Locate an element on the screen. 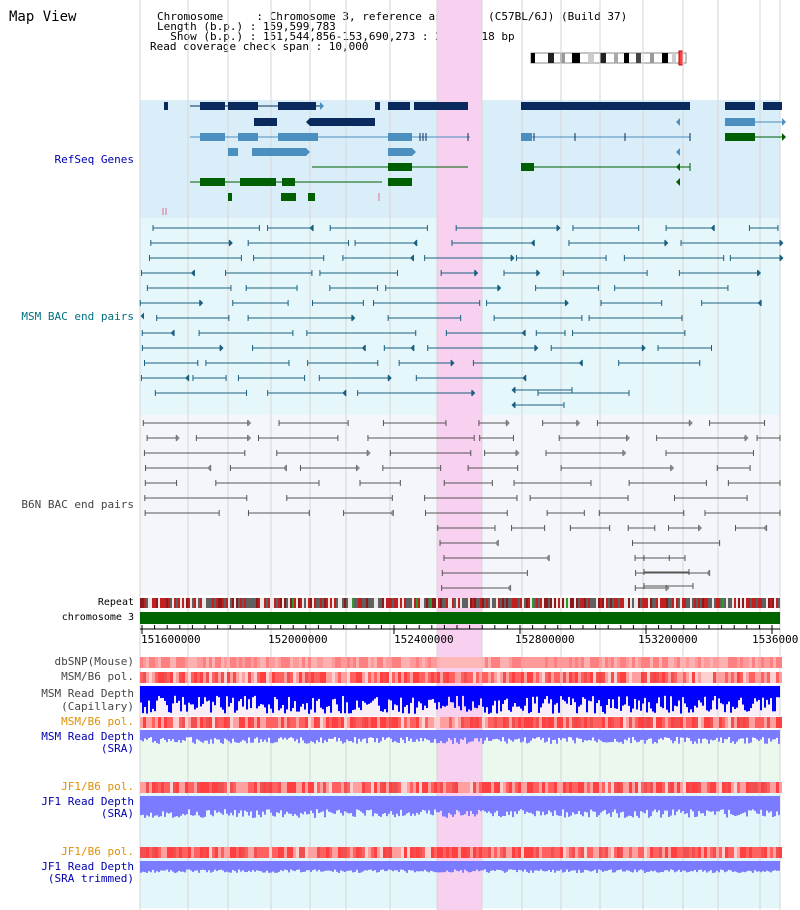 The height and width of the screenshot is (910, 800). msm-bac-label: MSM BAC end pairs is located at coordinates (77, 316).